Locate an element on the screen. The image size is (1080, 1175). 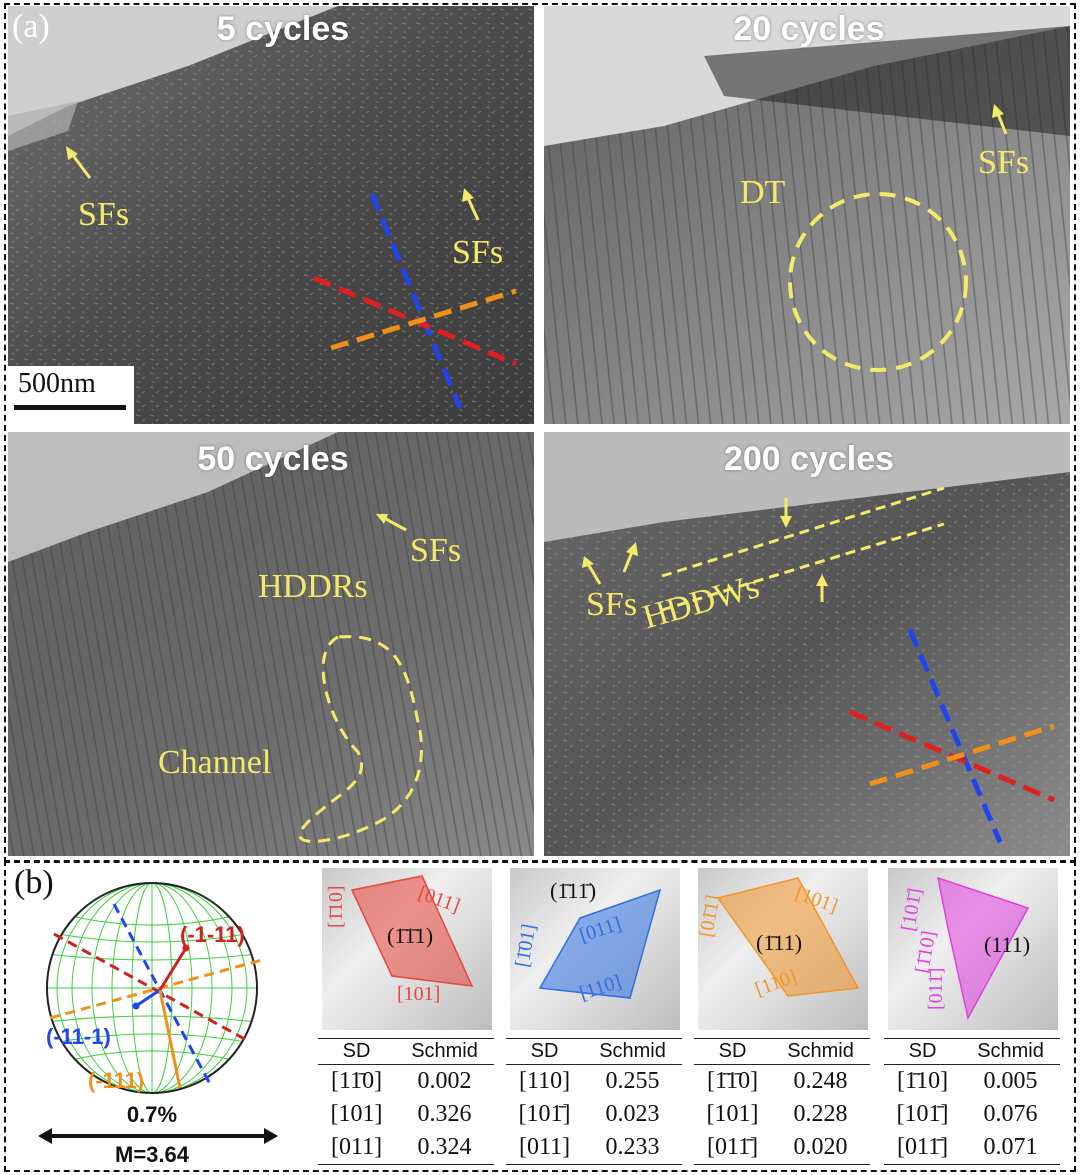
table-cell: 0.248 is located at coordinates (820, 1081).